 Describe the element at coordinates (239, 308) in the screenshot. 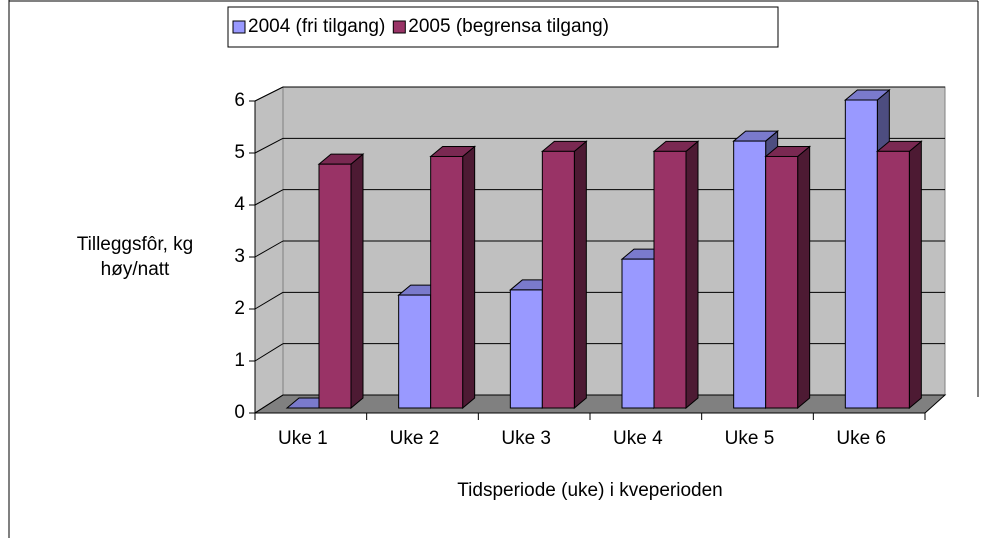

I see `y-tick-label: 2` at that location.